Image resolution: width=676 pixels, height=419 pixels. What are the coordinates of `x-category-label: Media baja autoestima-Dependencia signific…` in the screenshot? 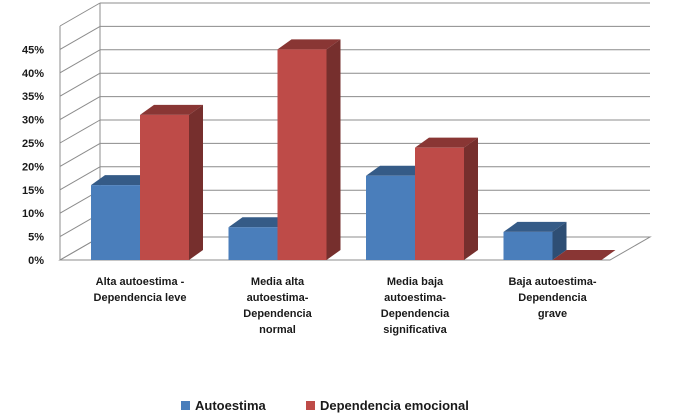 It's located at (415, 306).